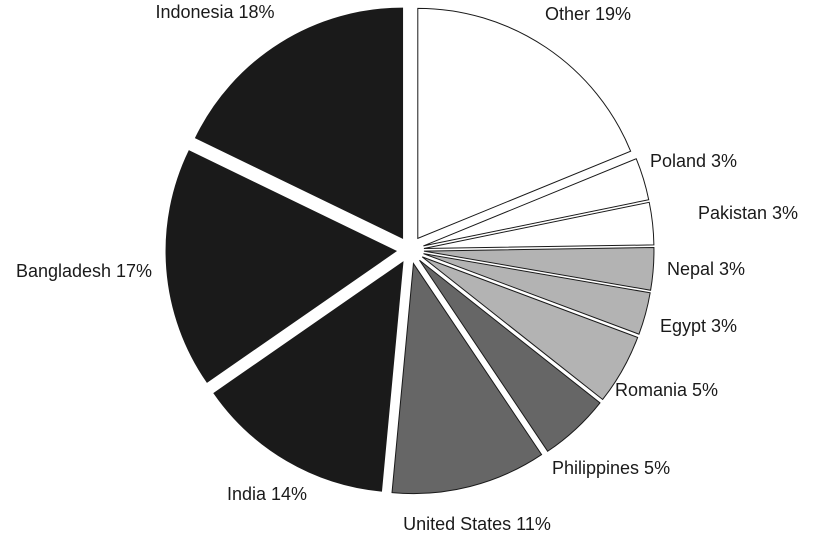 The image size is (820, 534). Describe the element at coordinates (611, 468) in the screenshot. I see `slice-label-philippines: Philippines 5%` at that location.